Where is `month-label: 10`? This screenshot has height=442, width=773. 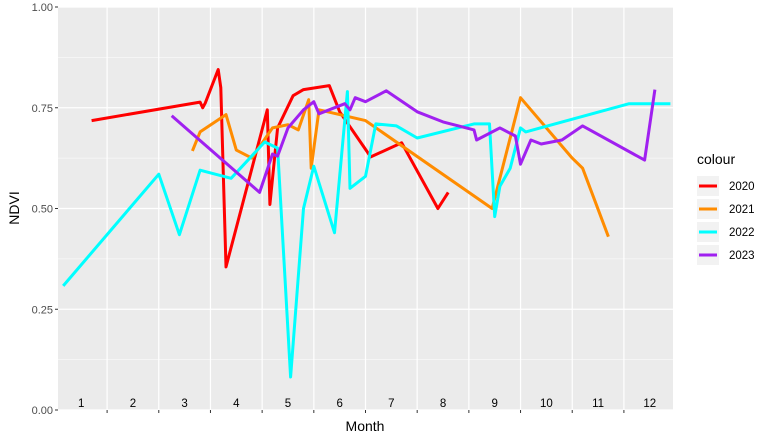
month-label: 10 is located at coordinates (546, 404).